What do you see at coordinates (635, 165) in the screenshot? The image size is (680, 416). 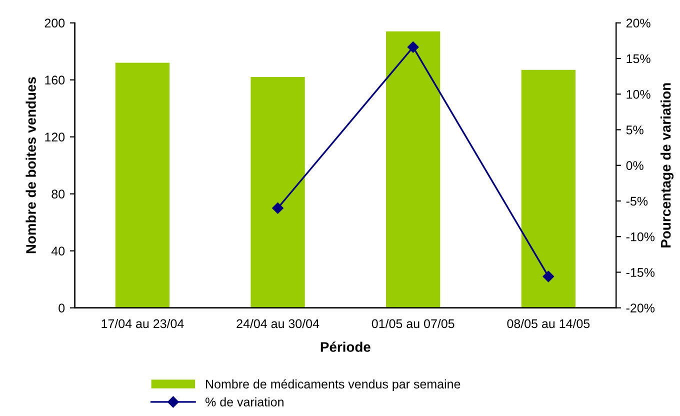 I see `y2-tick-label: 0%` at bounding box center [635, 165].